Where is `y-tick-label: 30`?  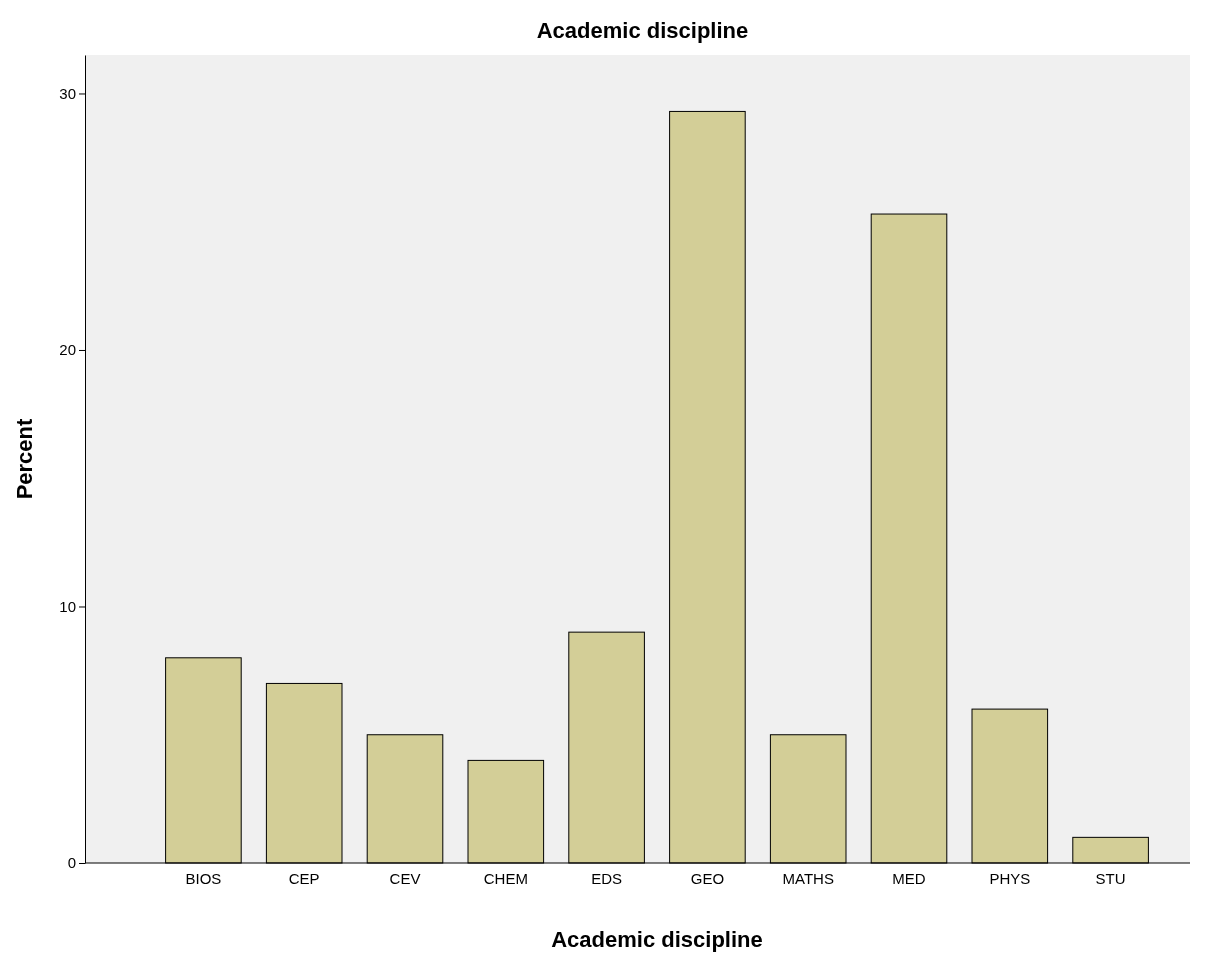 y-tick-label: 30 is located at coordinates (67, 93).